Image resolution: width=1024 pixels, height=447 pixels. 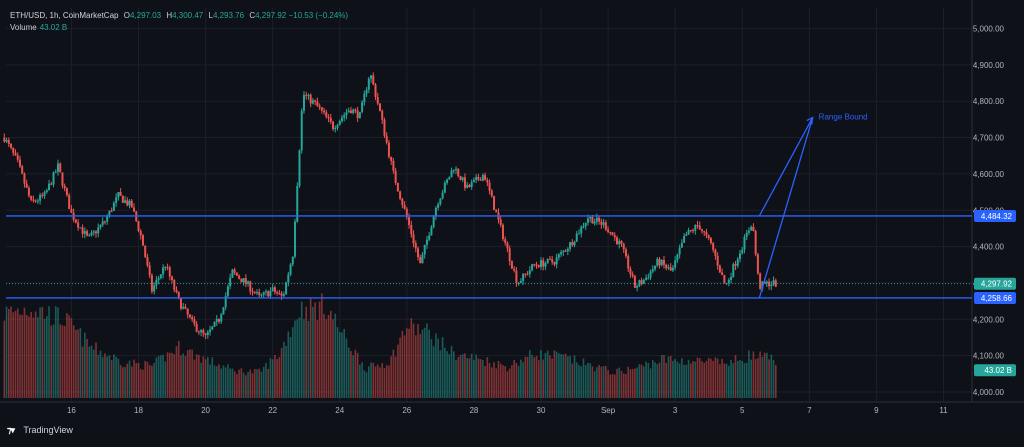 I want to click on current-price-tag, so click(x=995, y=283).